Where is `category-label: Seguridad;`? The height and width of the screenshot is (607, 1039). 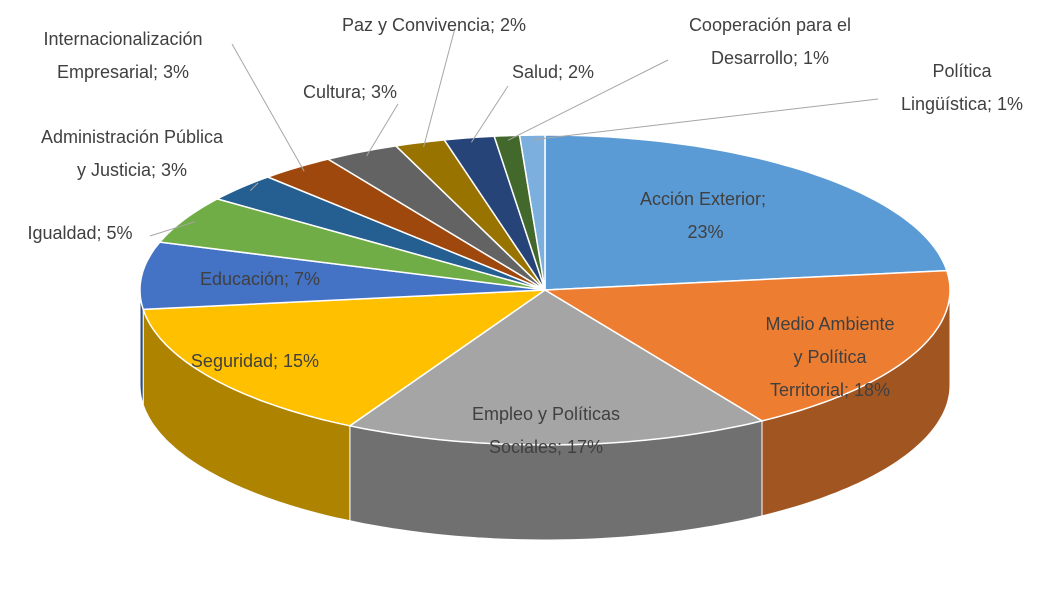
category-label: Seguridad; is located at coordinates (234, 361).